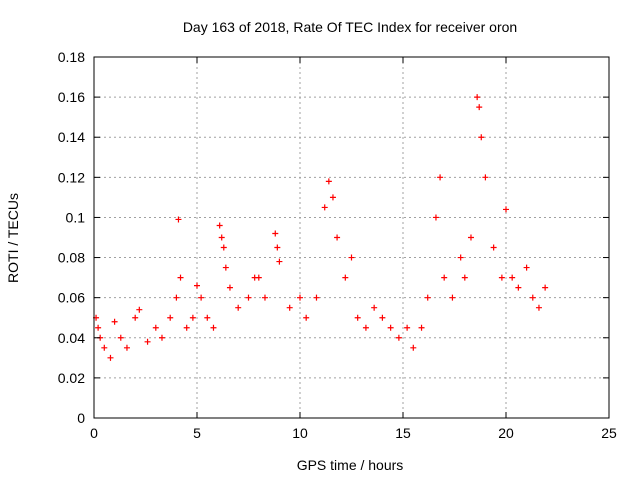  What do you see at coordinates (300, 433) in the screenshot?
I see `x-tick-label: 10` at bounding box center [300, 433].